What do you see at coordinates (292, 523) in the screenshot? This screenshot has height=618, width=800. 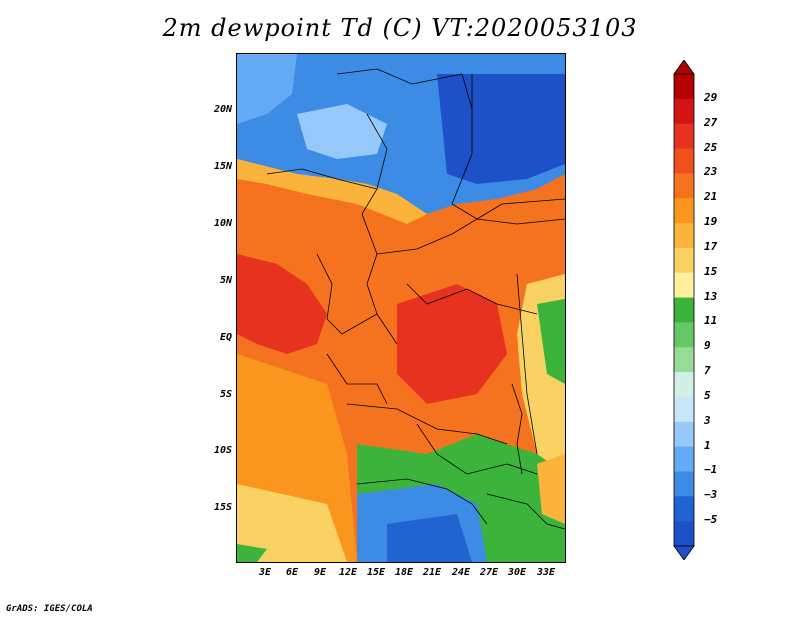 I see `south-atlantic-cool` at bounding box center [292, 523].